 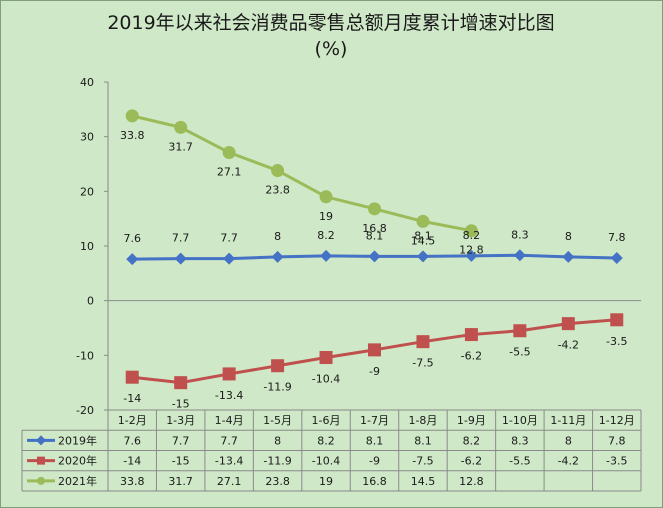 I want to click on y-tick-label: -10, so click(x=85, y=355).